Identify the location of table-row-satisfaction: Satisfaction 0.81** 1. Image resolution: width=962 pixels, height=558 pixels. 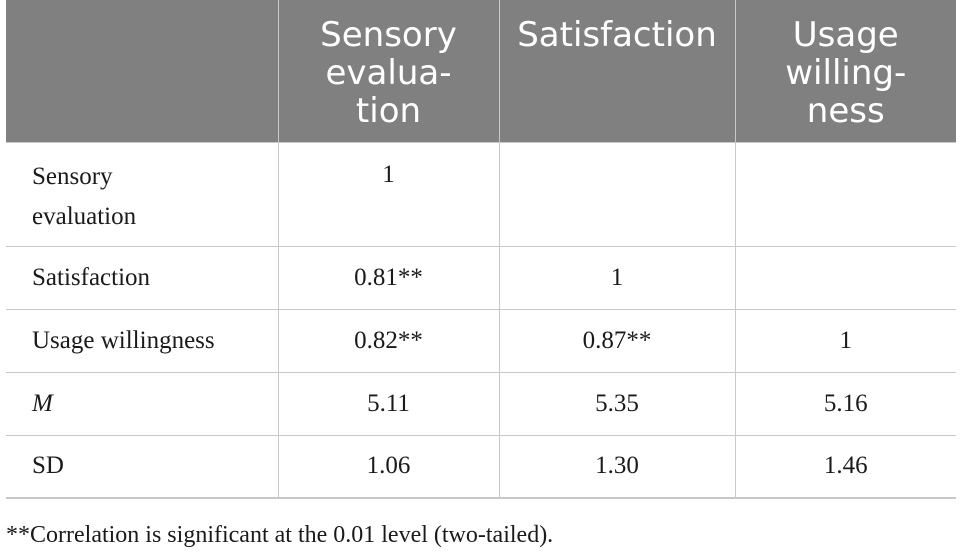
(481, 278).